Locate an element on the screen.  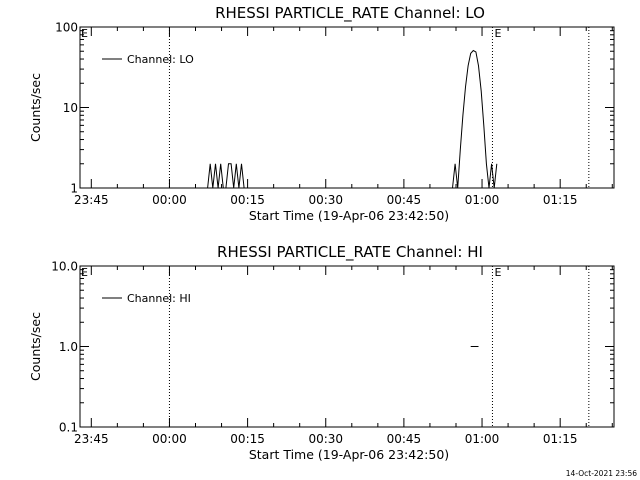
x-tick-label-lo-6: 01:15 is located at coordinates (560, 200).